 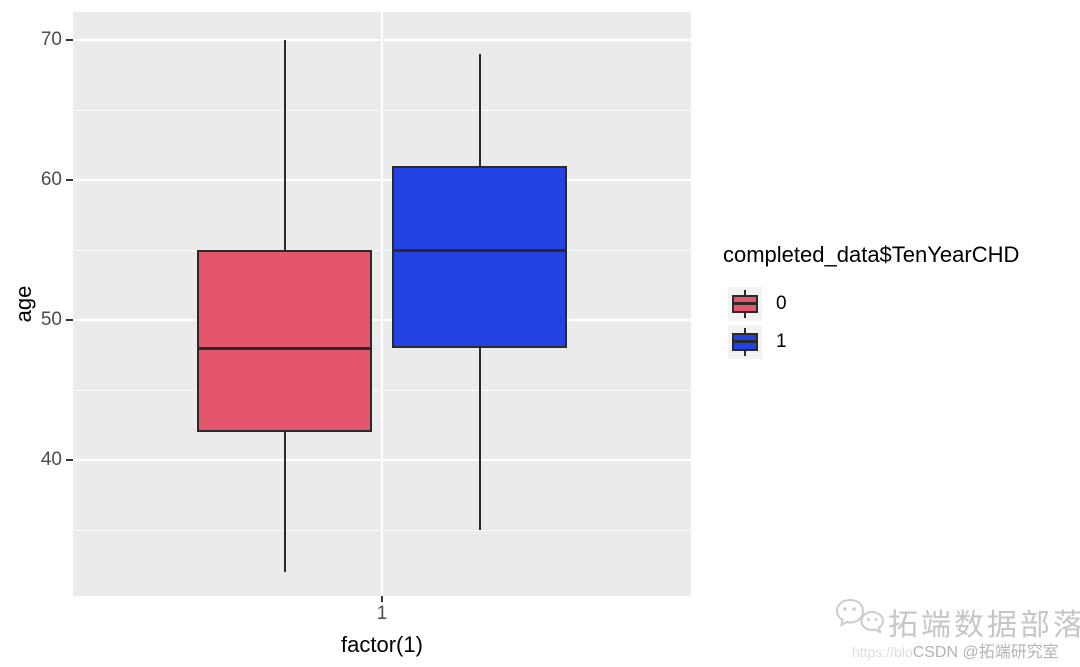 What do you see at coordinates (284, 502) in the screenshot?
I see `boxplot-0-lower-whisker` at bounding box center [284, 502].